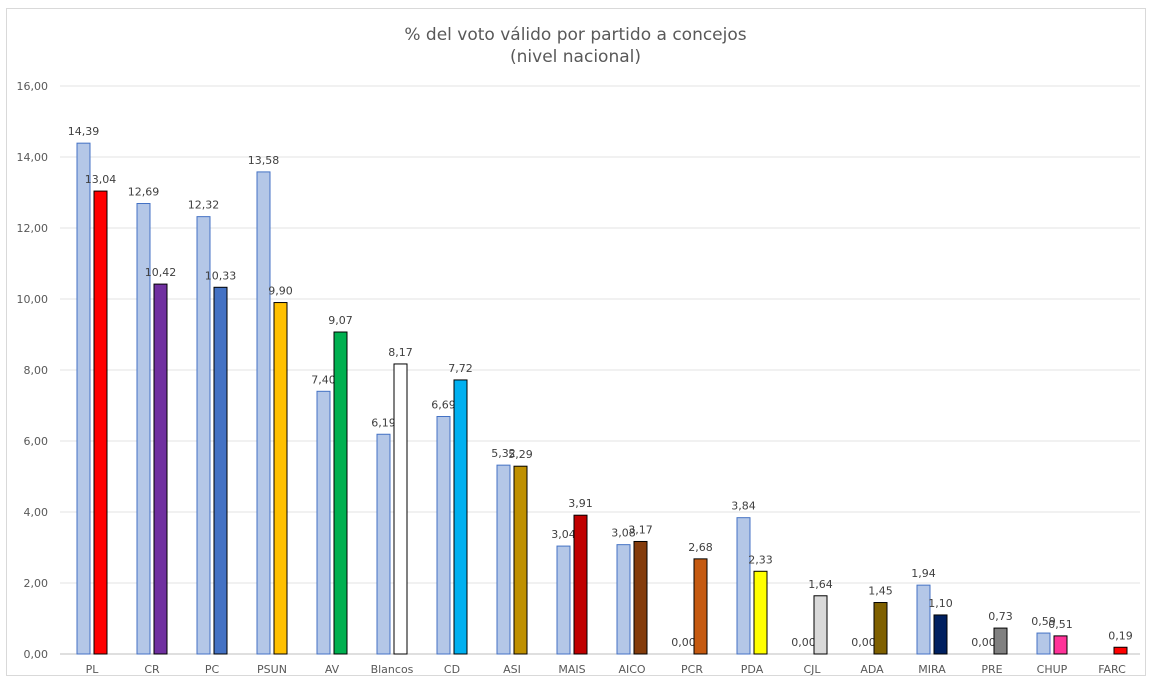  Describe the element at coordinates (33, 157) in the screenshot. I see `y-tick-label: 14,00` at that location.